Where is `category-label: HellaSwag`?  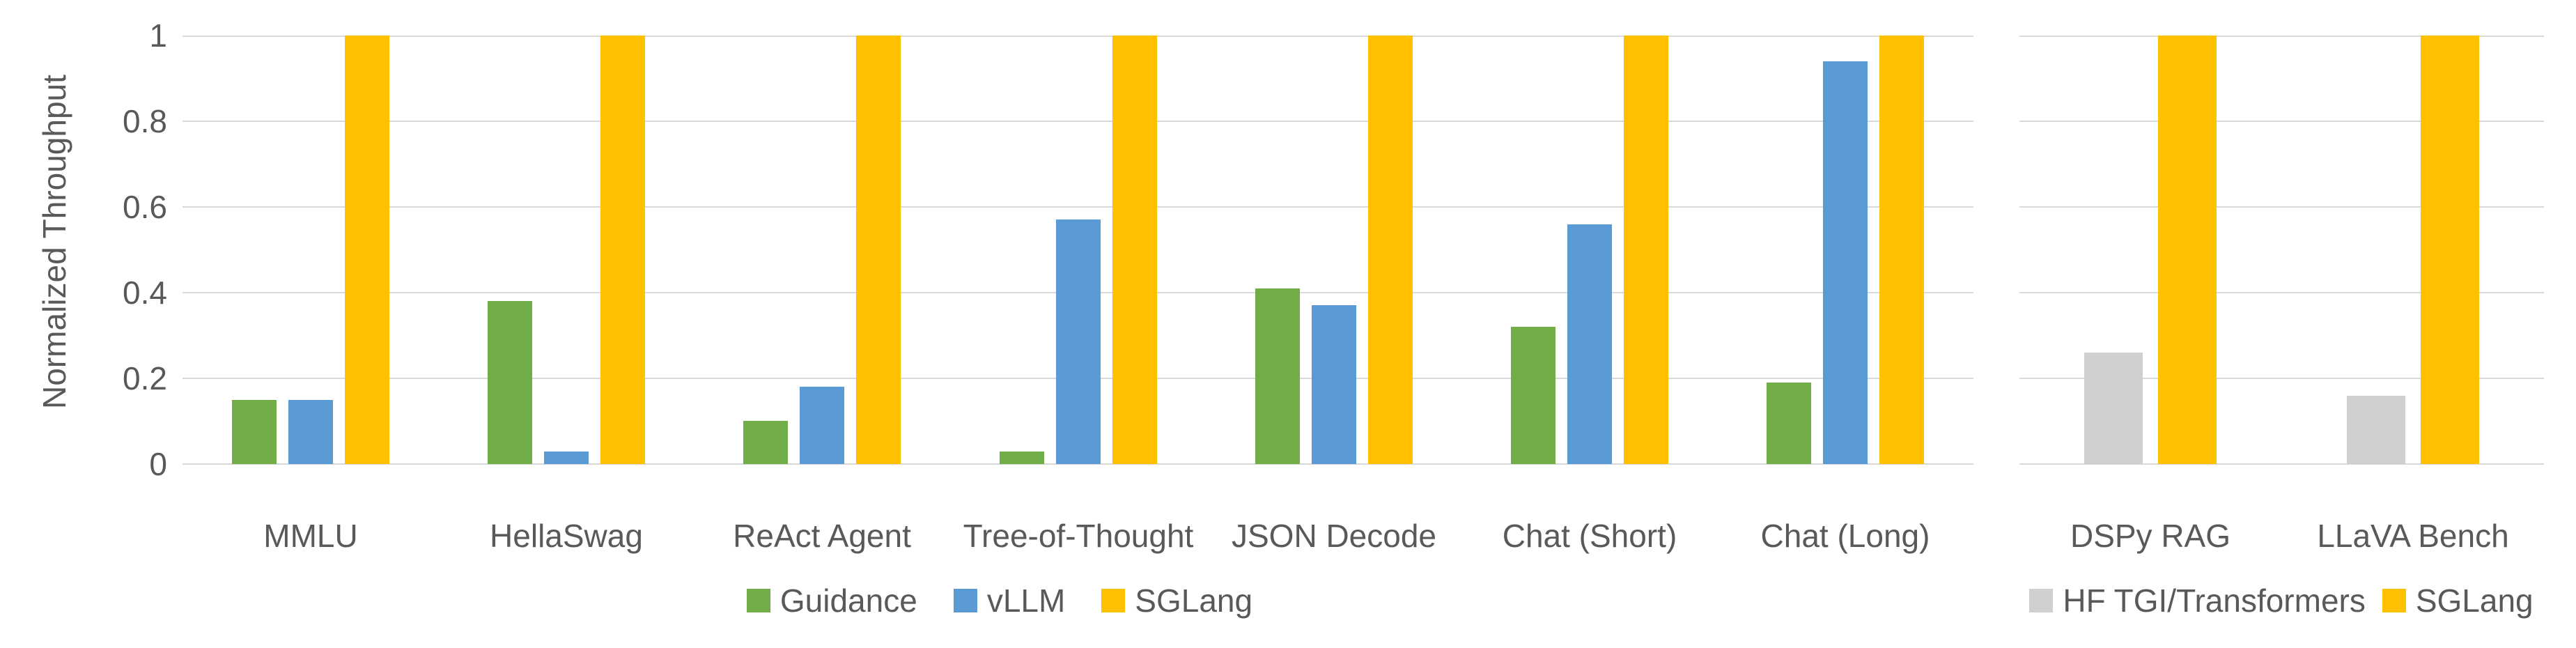
category-label: HellaSwag is located at coordinates (566, 536).